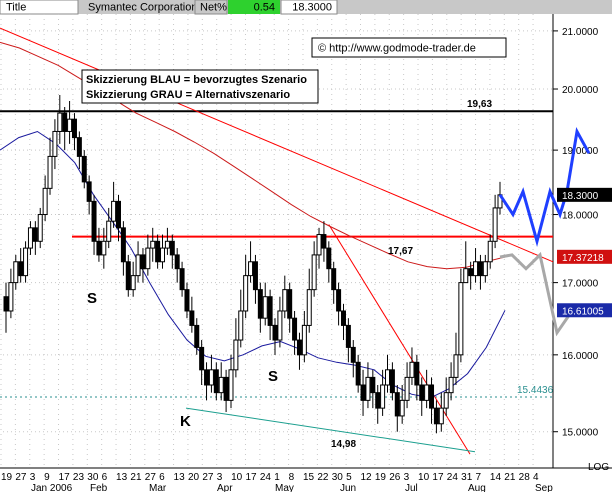 Image resolution: width=612 pixels, height=492 pixels. I want to click on y-tick-label: 15.0000, so click(580, 433).